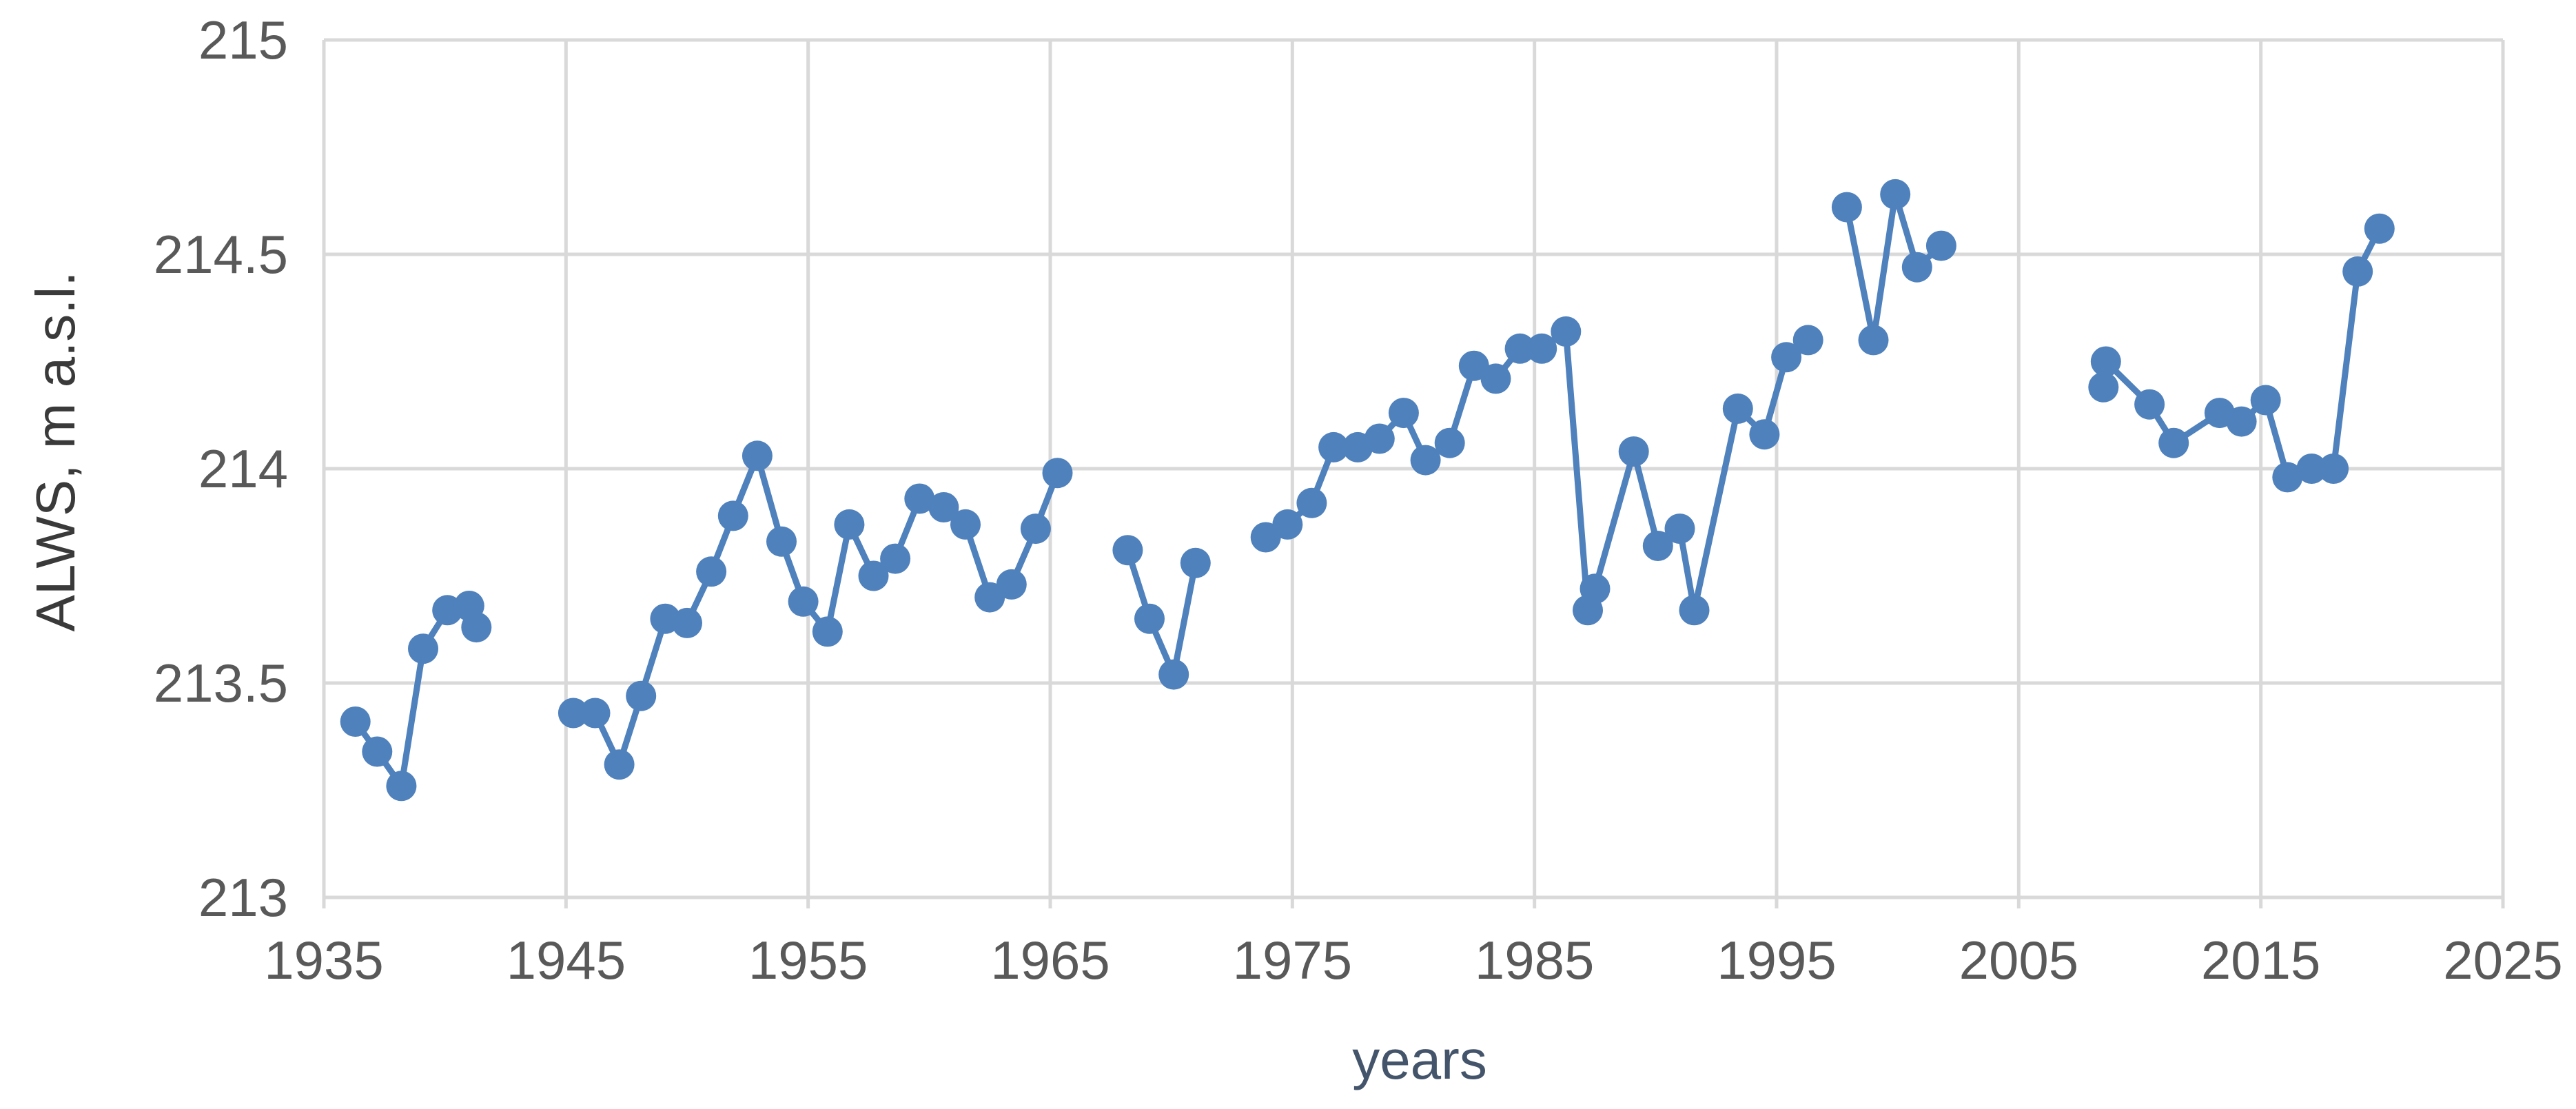  I want to click on y-tick-label: 214.5, so click(221, 254).